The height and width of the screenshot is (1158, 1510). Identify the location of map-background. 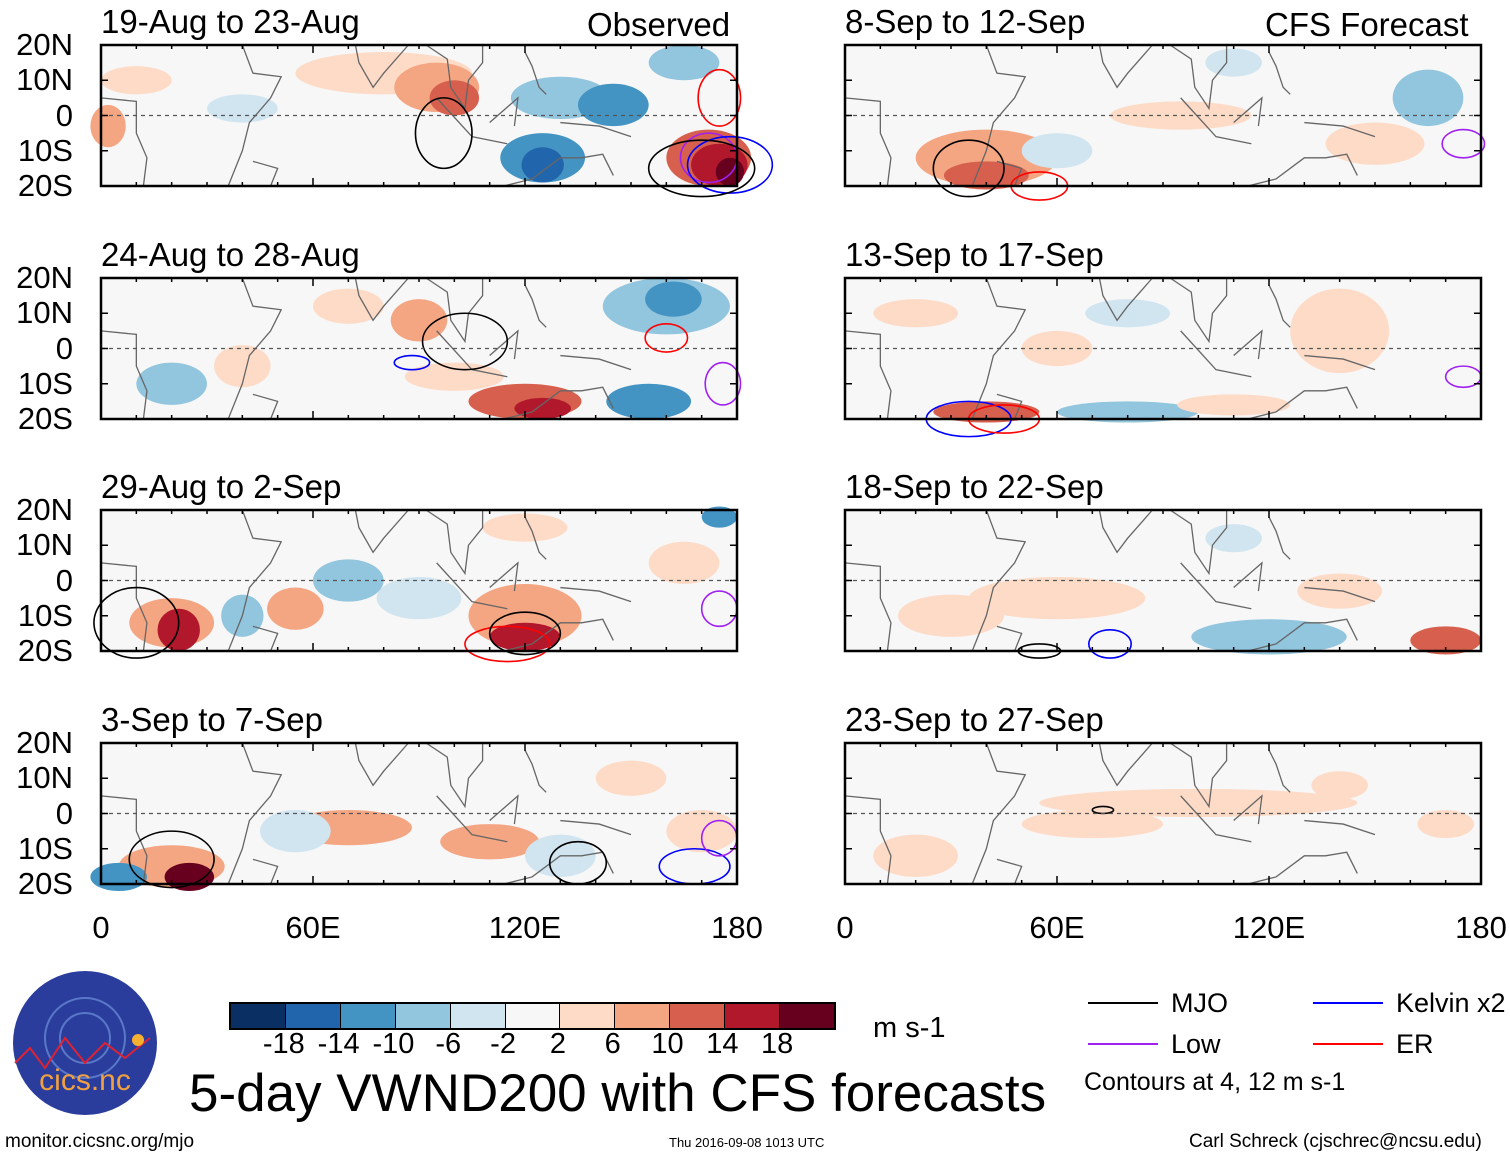
(1163, 348).